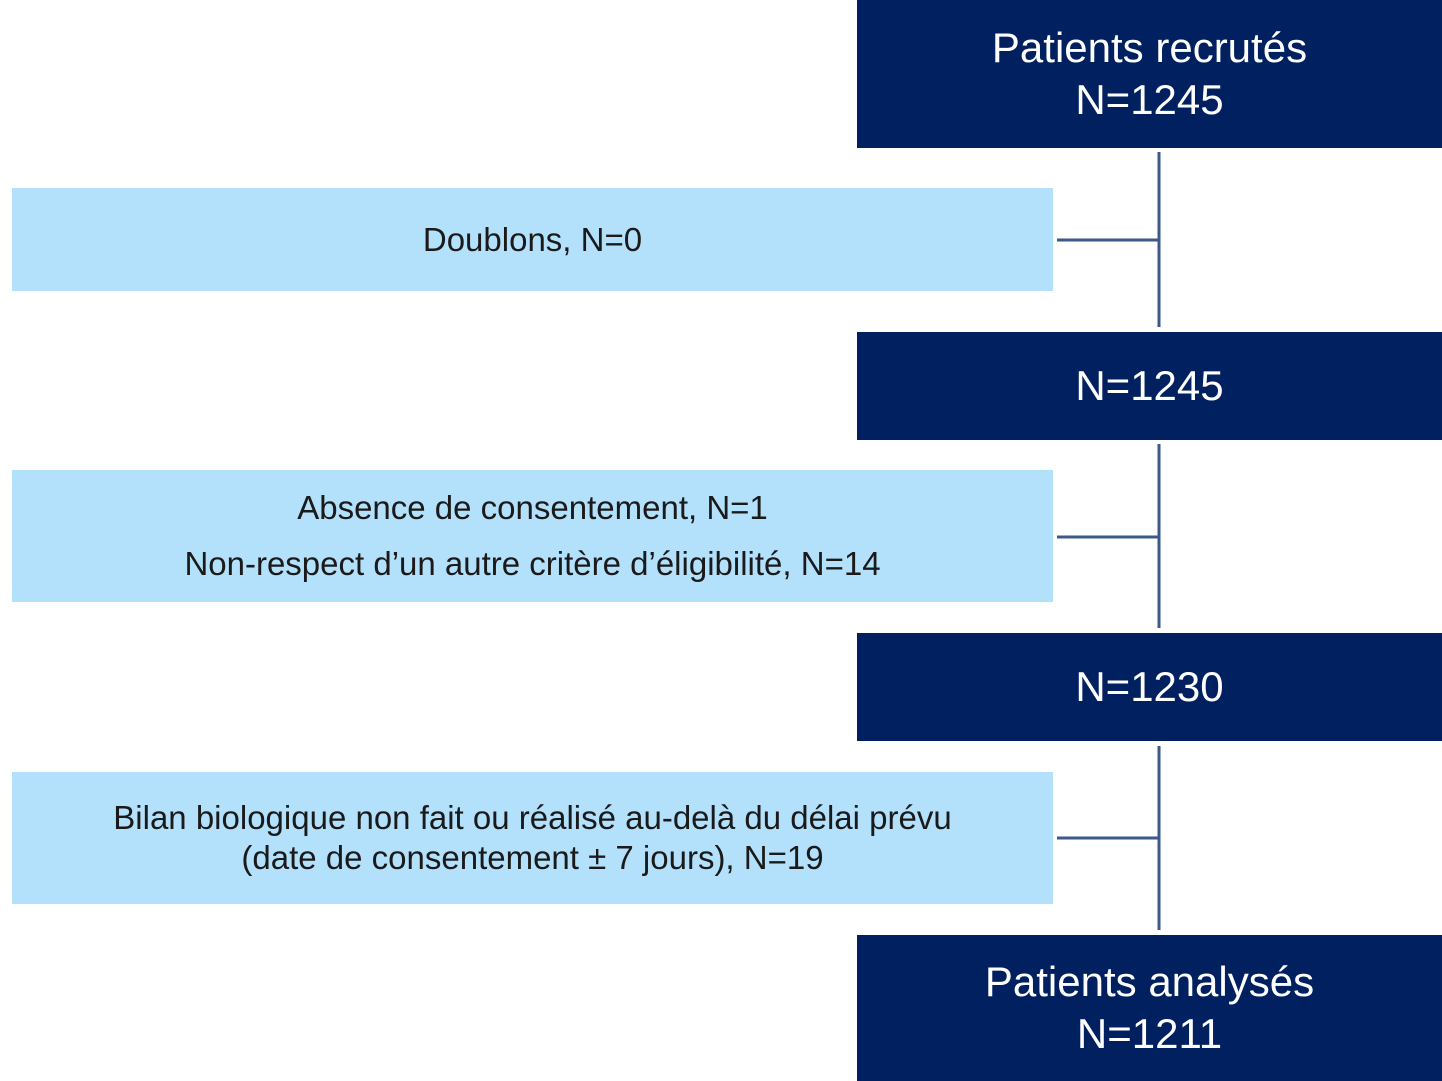 This screenshot has width=1442, height=1081. Describe the element at coordinates (1149, 47) in the screenshot. I see `node-text: Patients recrutés` at that location.